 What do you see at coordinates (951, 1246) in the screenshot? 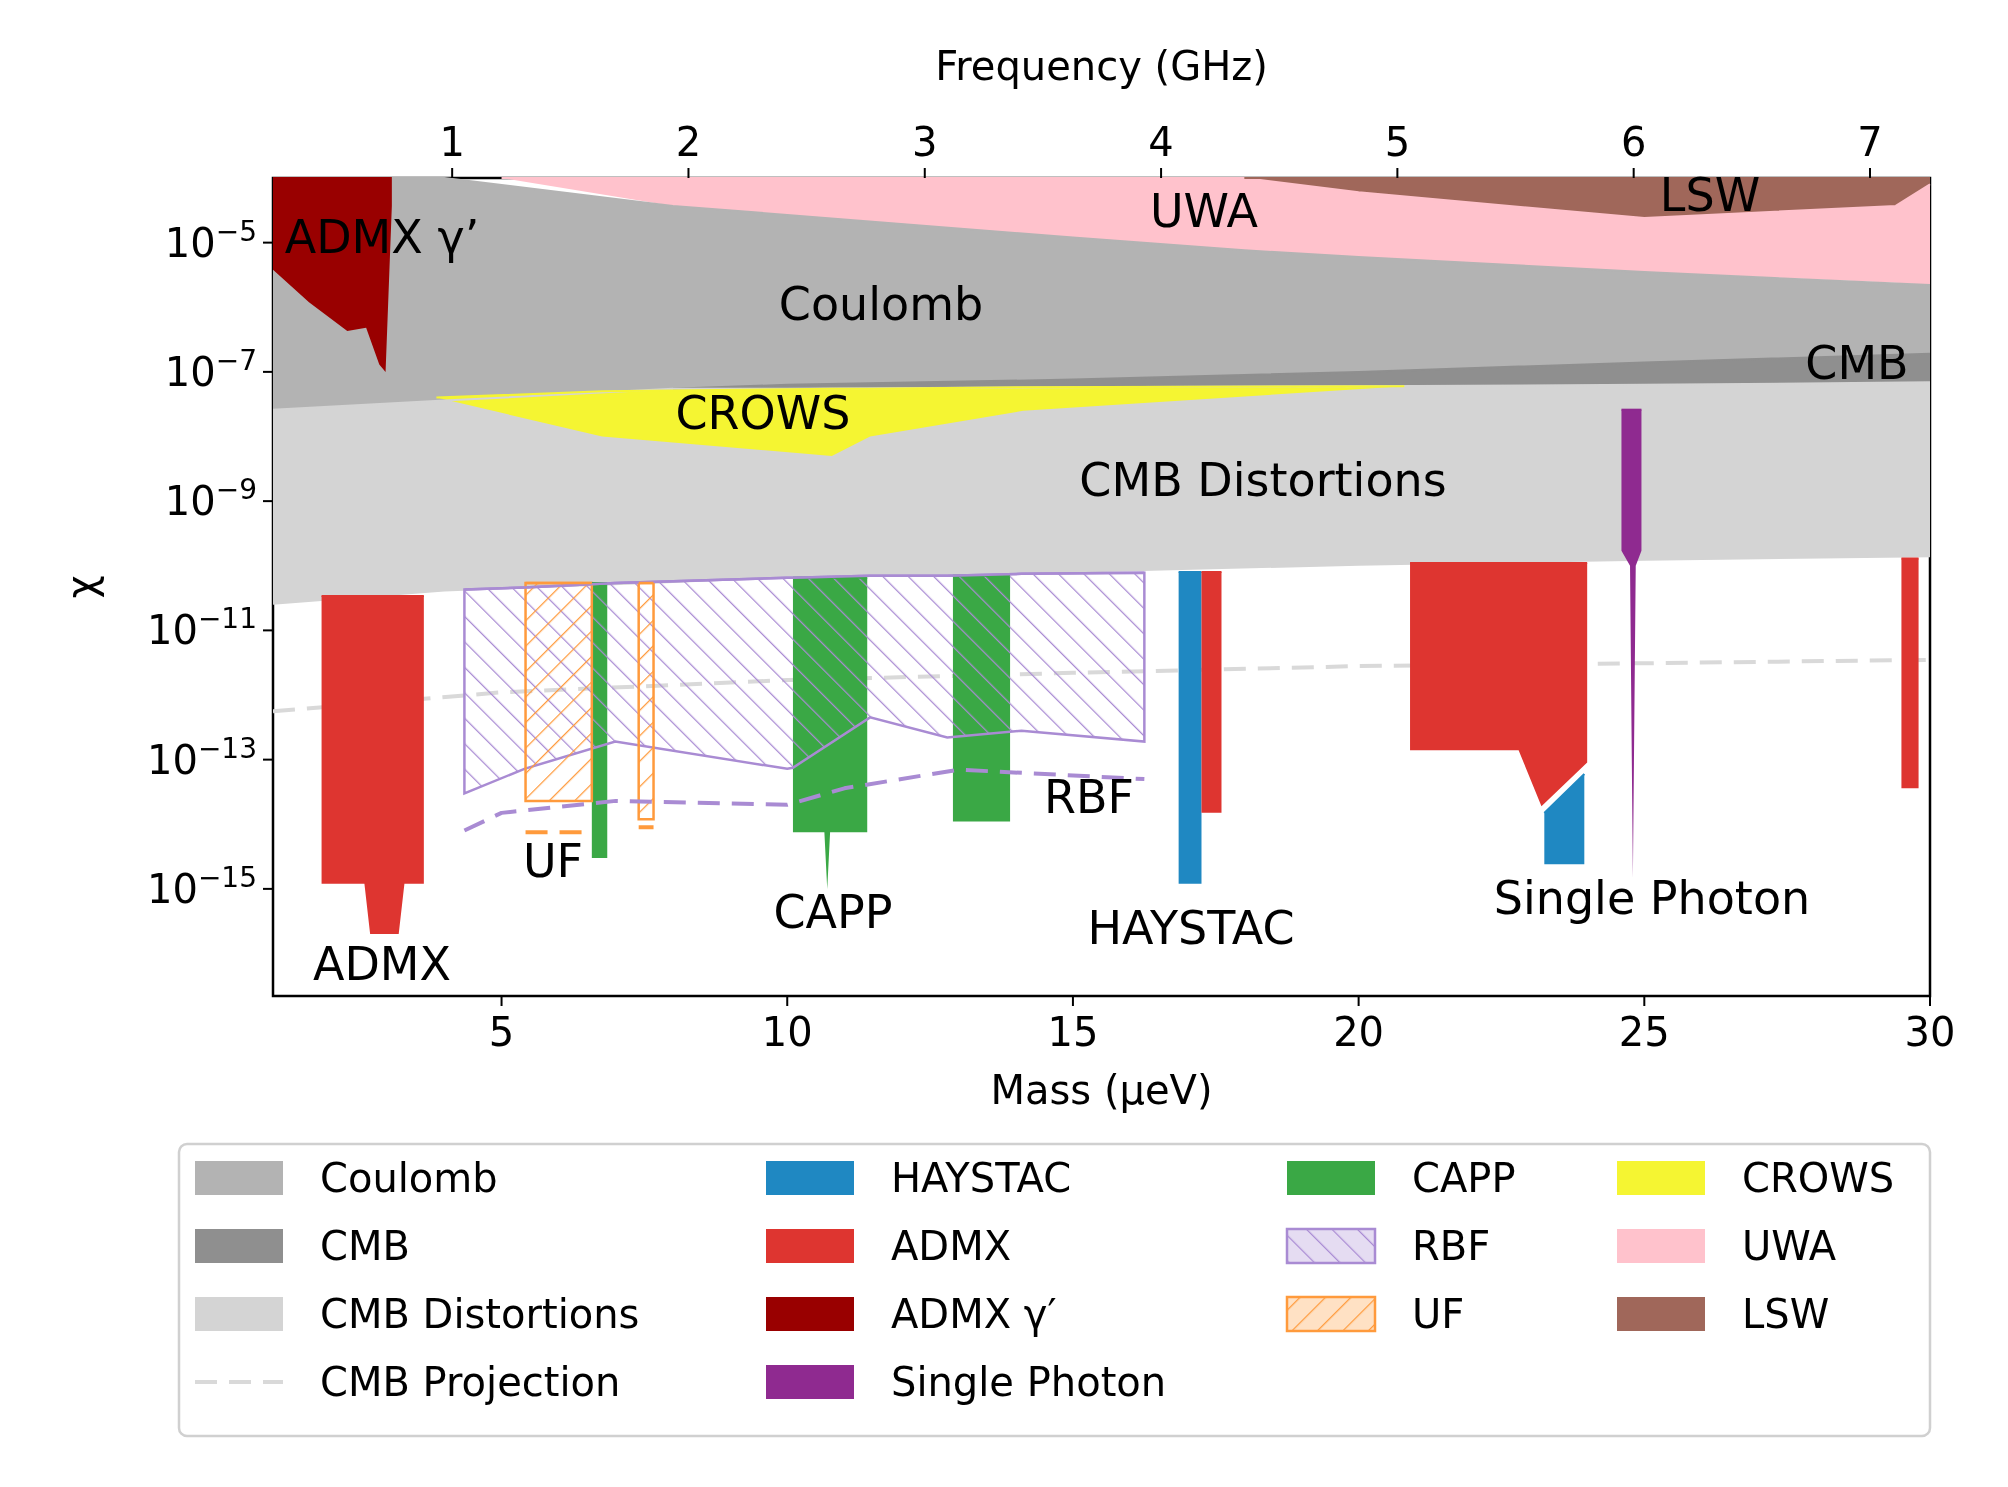
I see `legend-label: ADMX` at bounding box center [951, 1246].